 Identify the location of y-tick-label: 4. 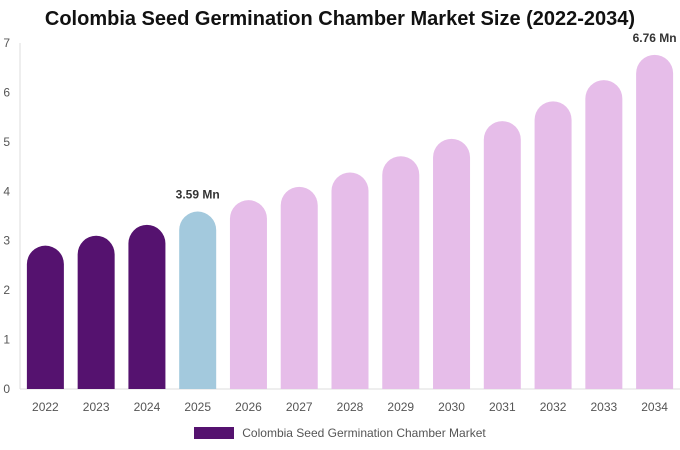
(6, 191).